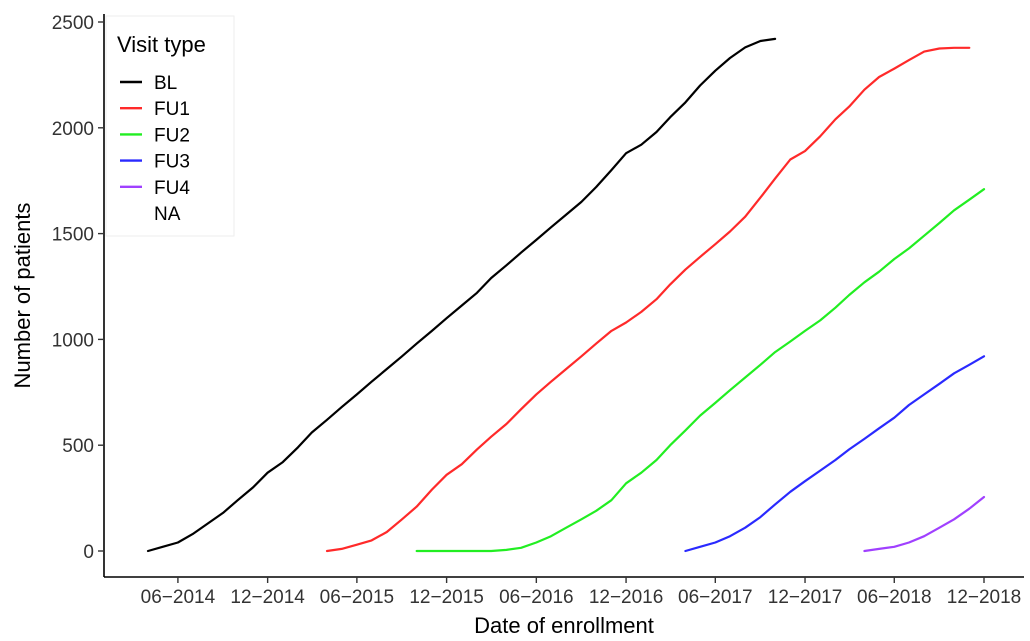 This screenshot has height=641, width=1030. I want to click on legend-label-fu3: FU3, so click(172, 162).